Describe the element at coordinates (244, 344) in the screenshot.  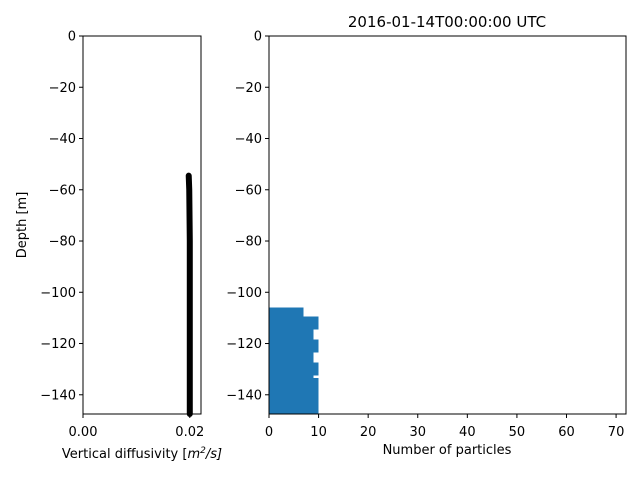
I see `histogram-y-tick-label: −120` at that location.